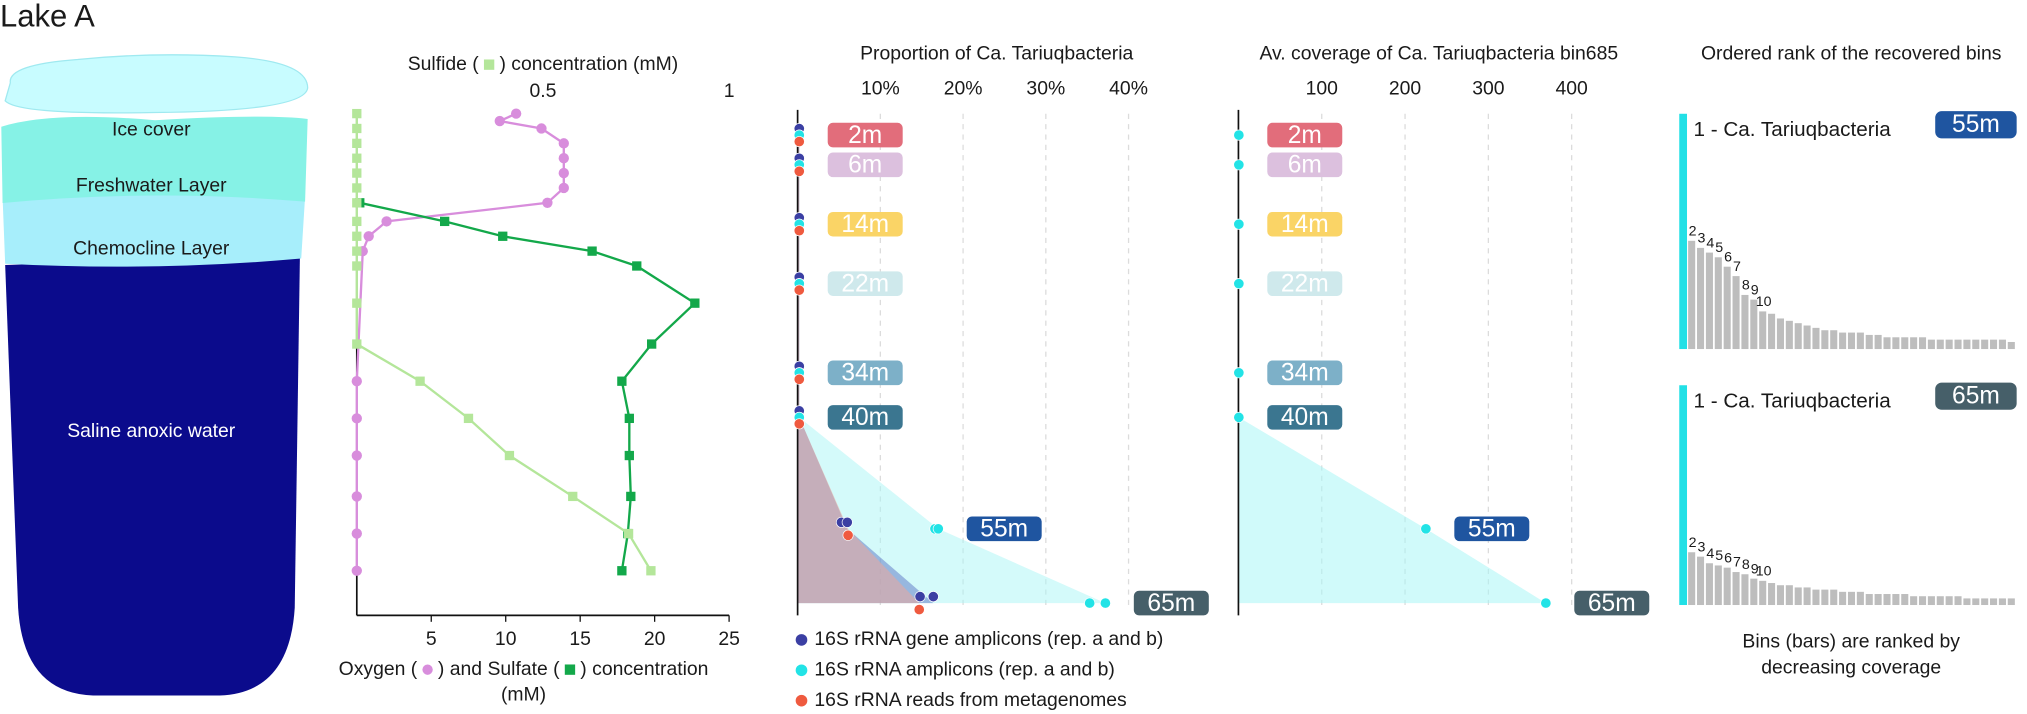  What do you see at coordinates (1305, 135) in the screenshot?
I see `depth-label: 2m` at bounding box center [1305, 135].